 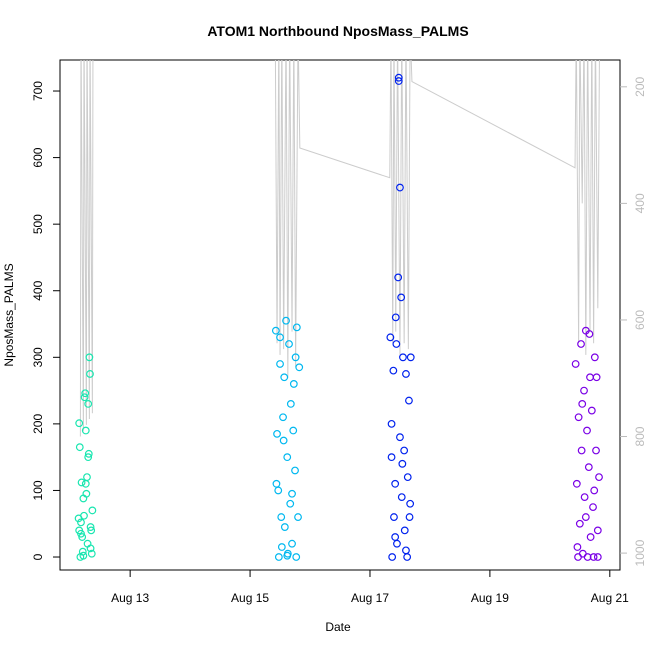 I want to click on y2-tick-label: 1000, so click(x=640, y=552).